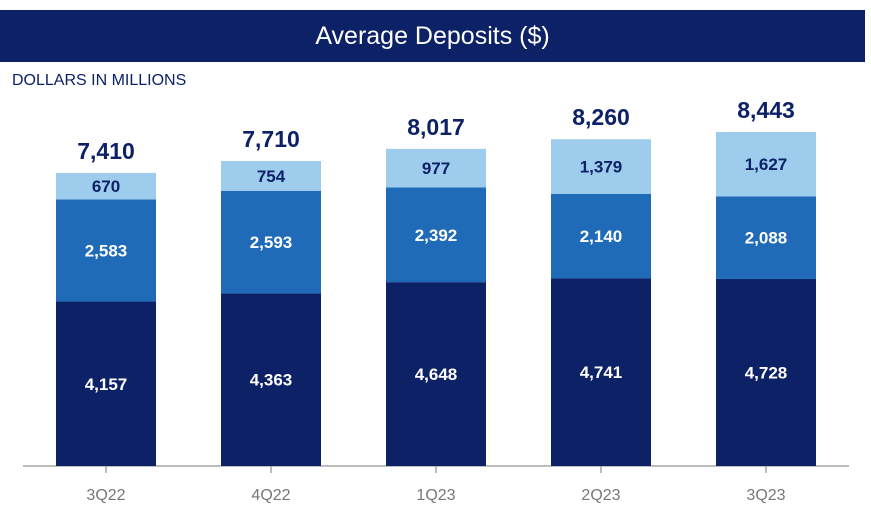 The height and width of the screenshot is (516, 871). I want to click on data-label-middle: 2,593, so click(271, 242).